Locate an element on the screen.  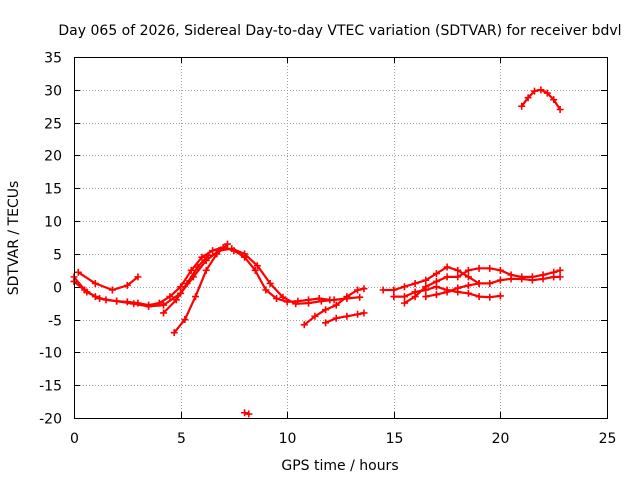
x-tick-label: 15 is located at coordinates (395, 439).